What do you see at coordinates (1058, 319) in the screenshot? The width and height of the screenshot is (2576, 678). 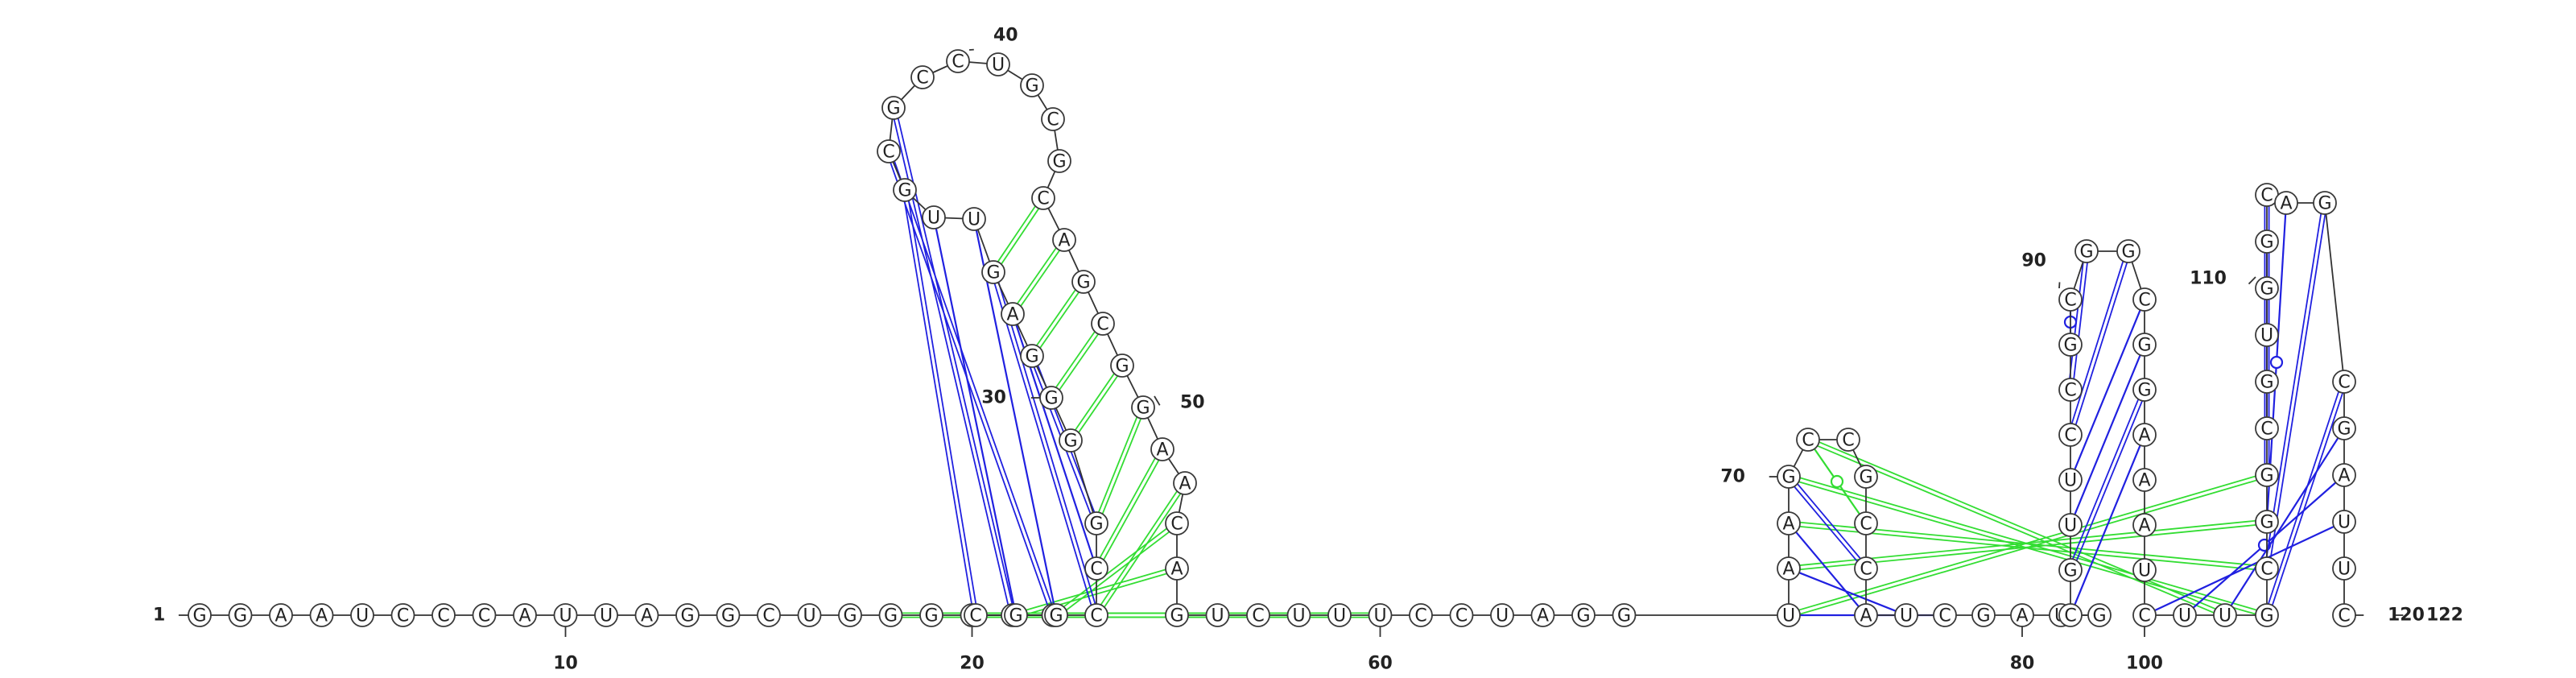 I see `pseudoknot-pair-line` at bounding box center [1058, 319].